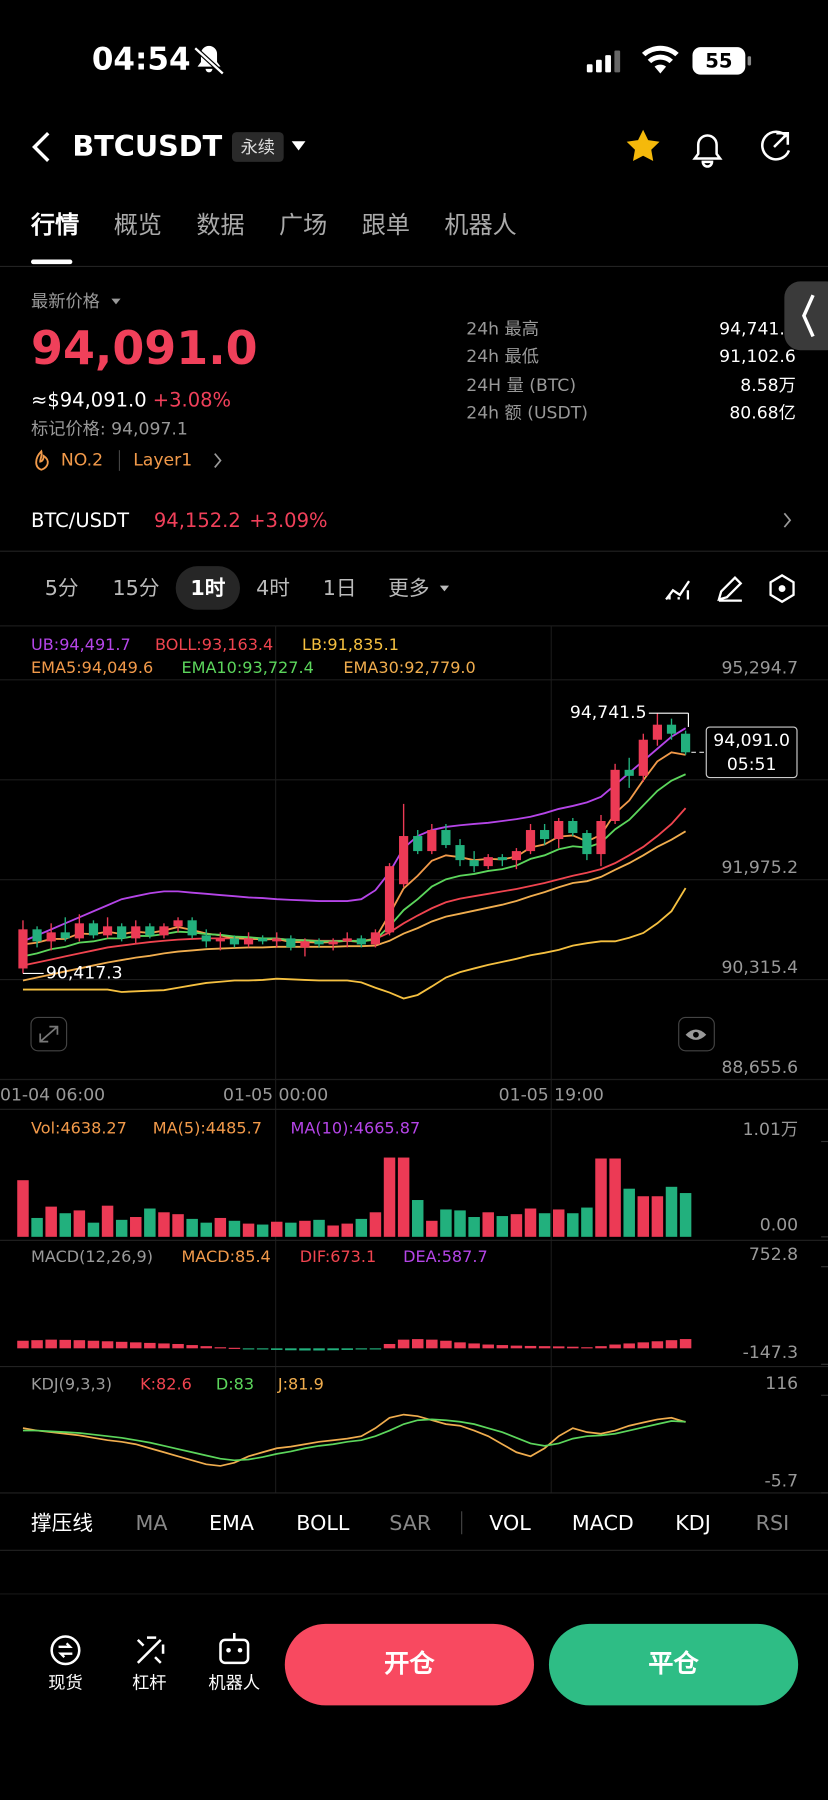 The height and width of the screenshot is (1800, 828). What do you see at coordinates (92, 1256) in the screenshot?
I see `legend-entry: MACD(12,26,9)` at bounding box center [92, 1256].